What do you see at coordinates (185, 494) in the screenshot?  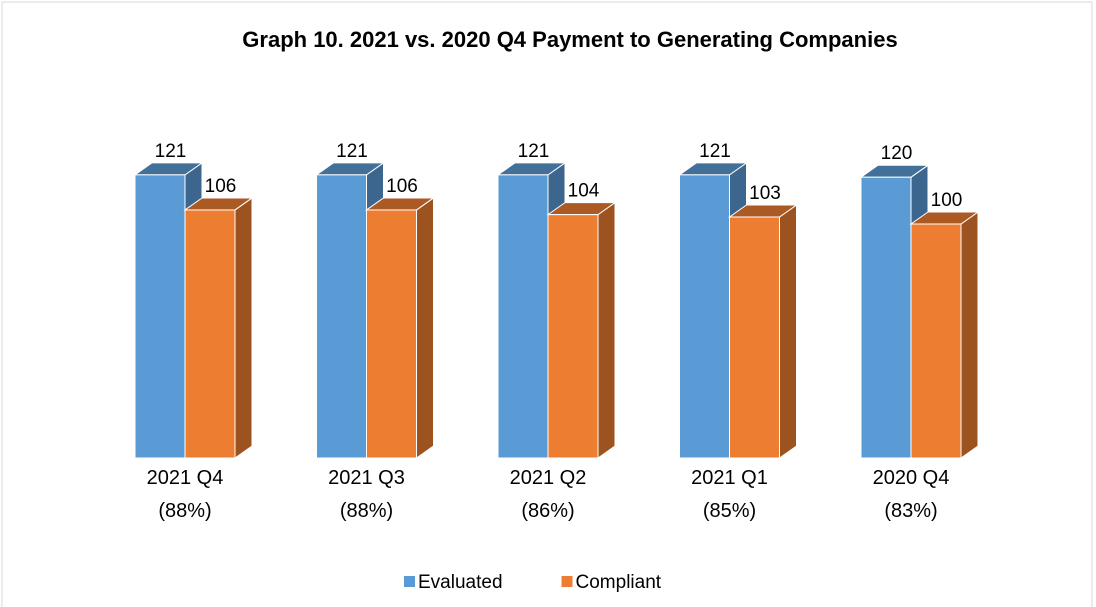 I see `x-tick-label: 2021 Q4 (88%)` at bounding box center [185, 494].